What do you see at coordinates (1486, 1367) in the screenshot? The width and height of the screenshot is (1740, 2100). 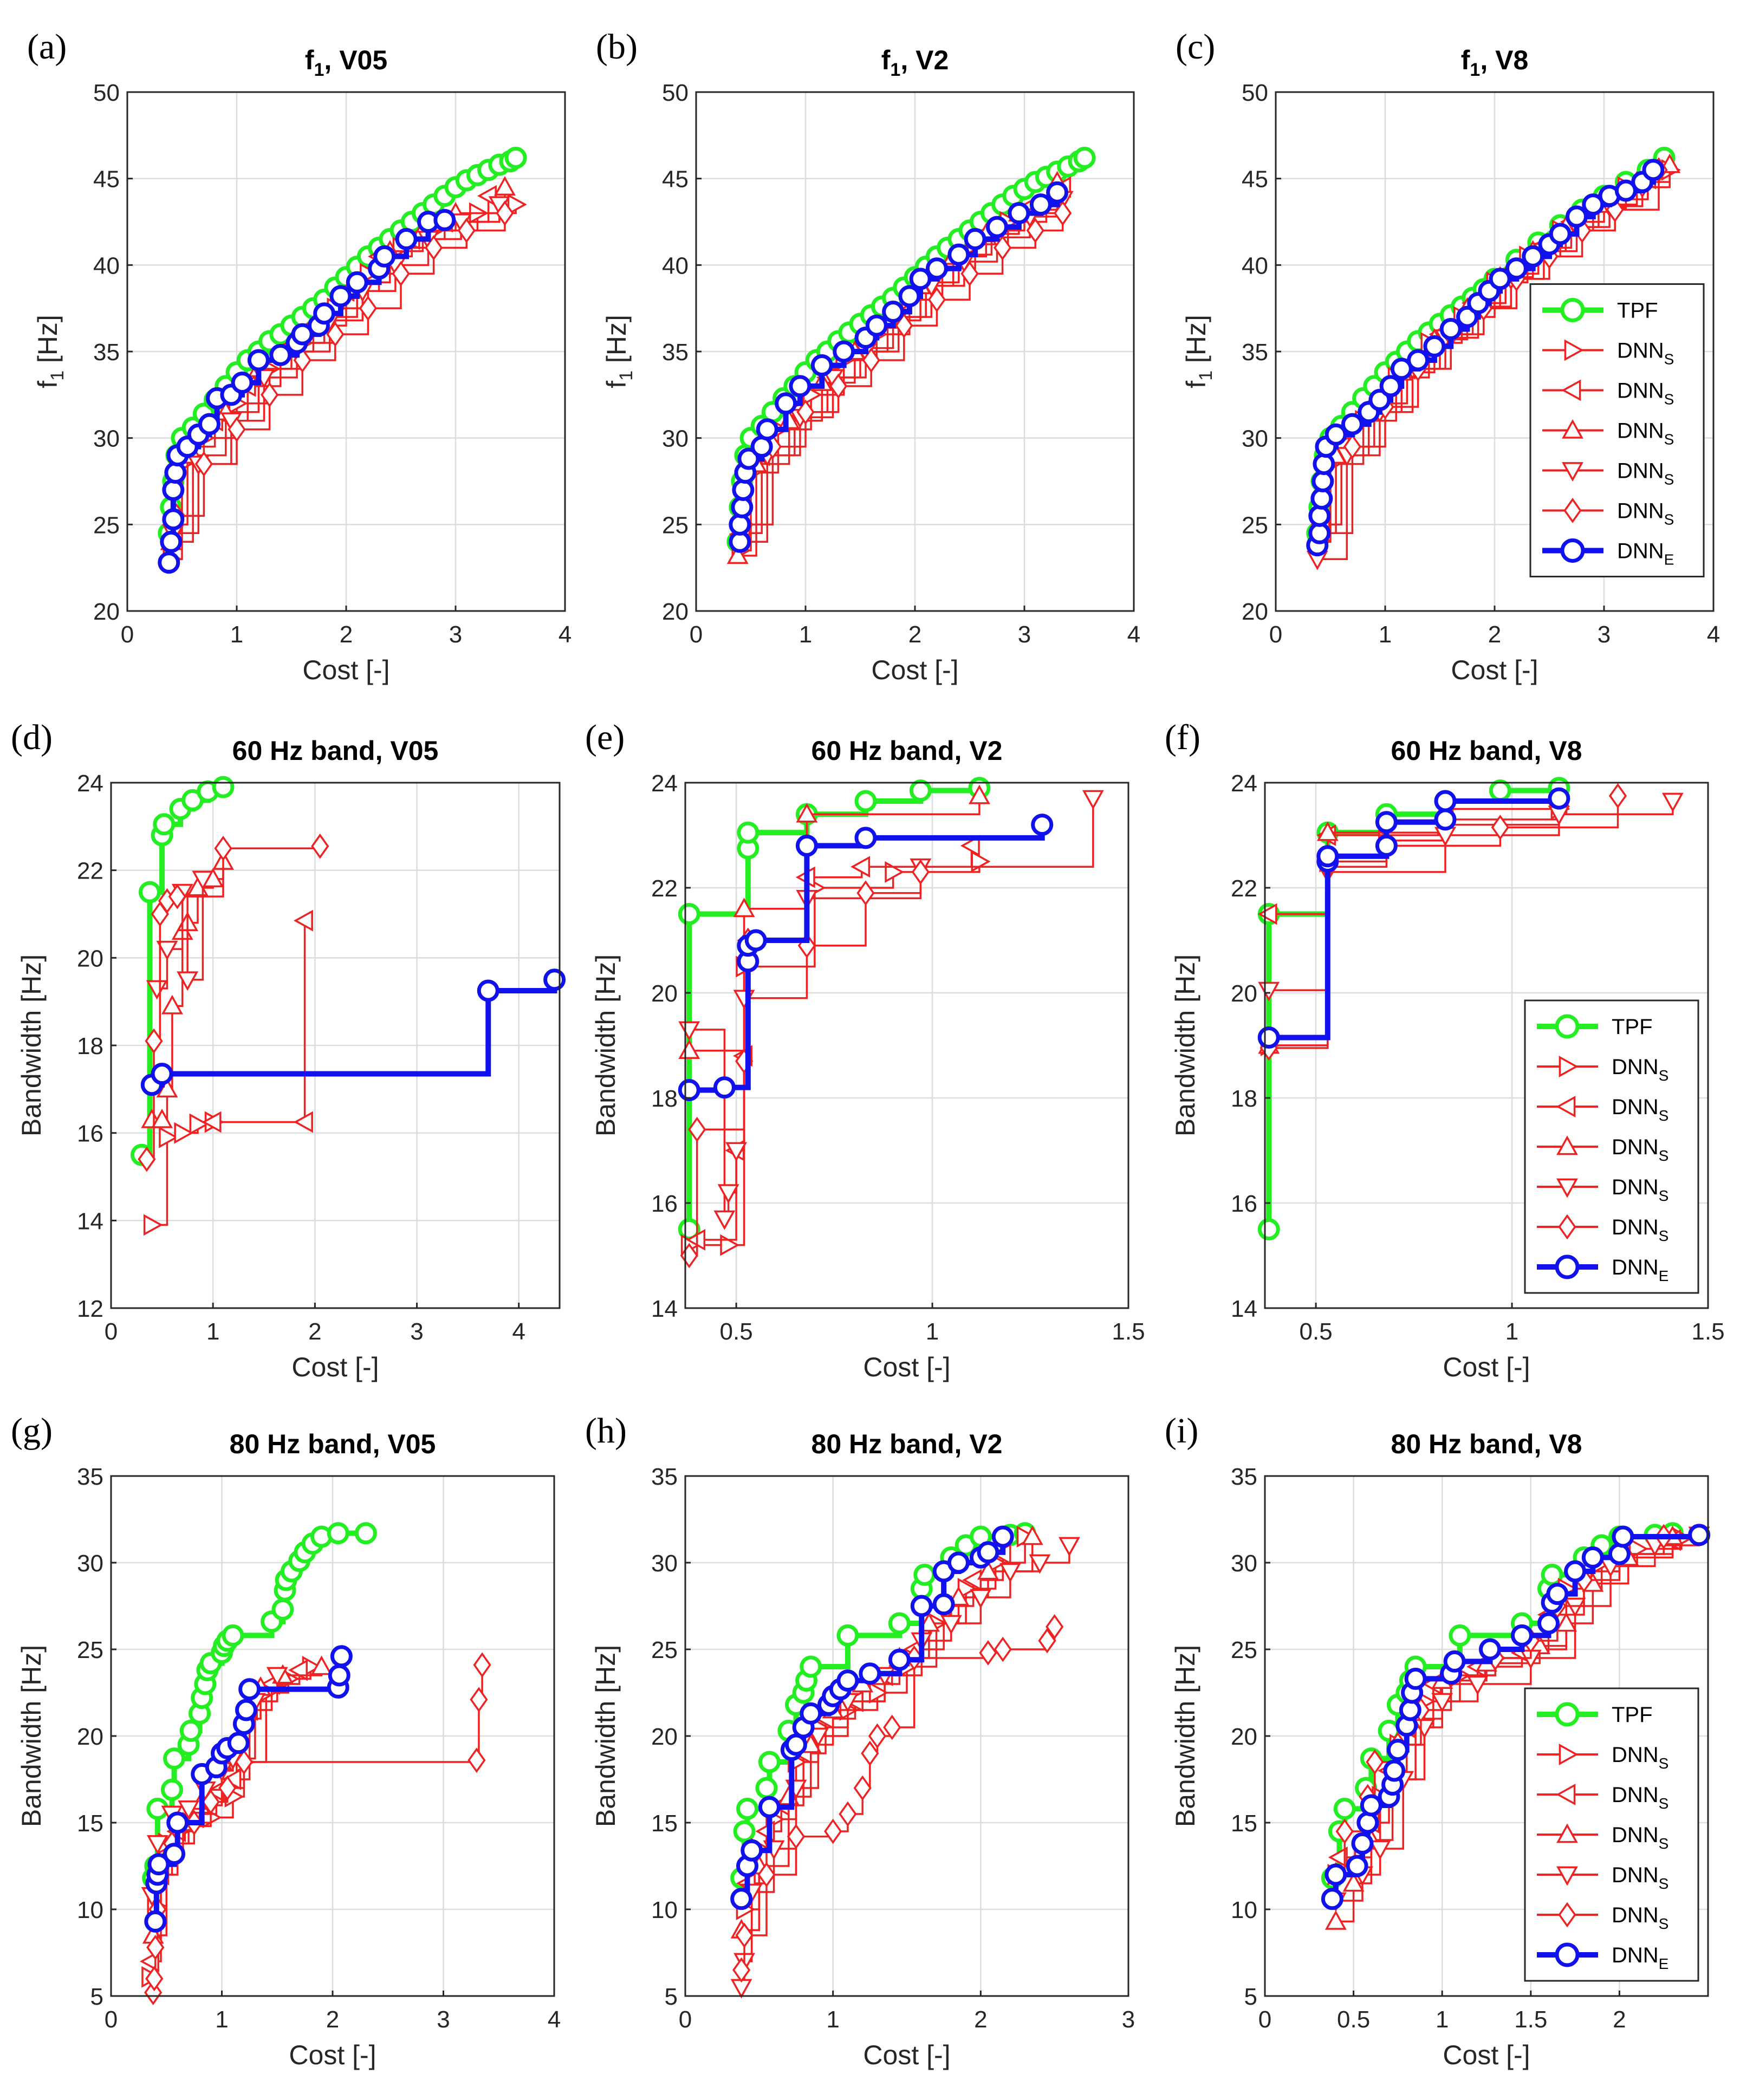 I see `x-axis-label: Cost [-]` at bounding box center [1486, 1367].